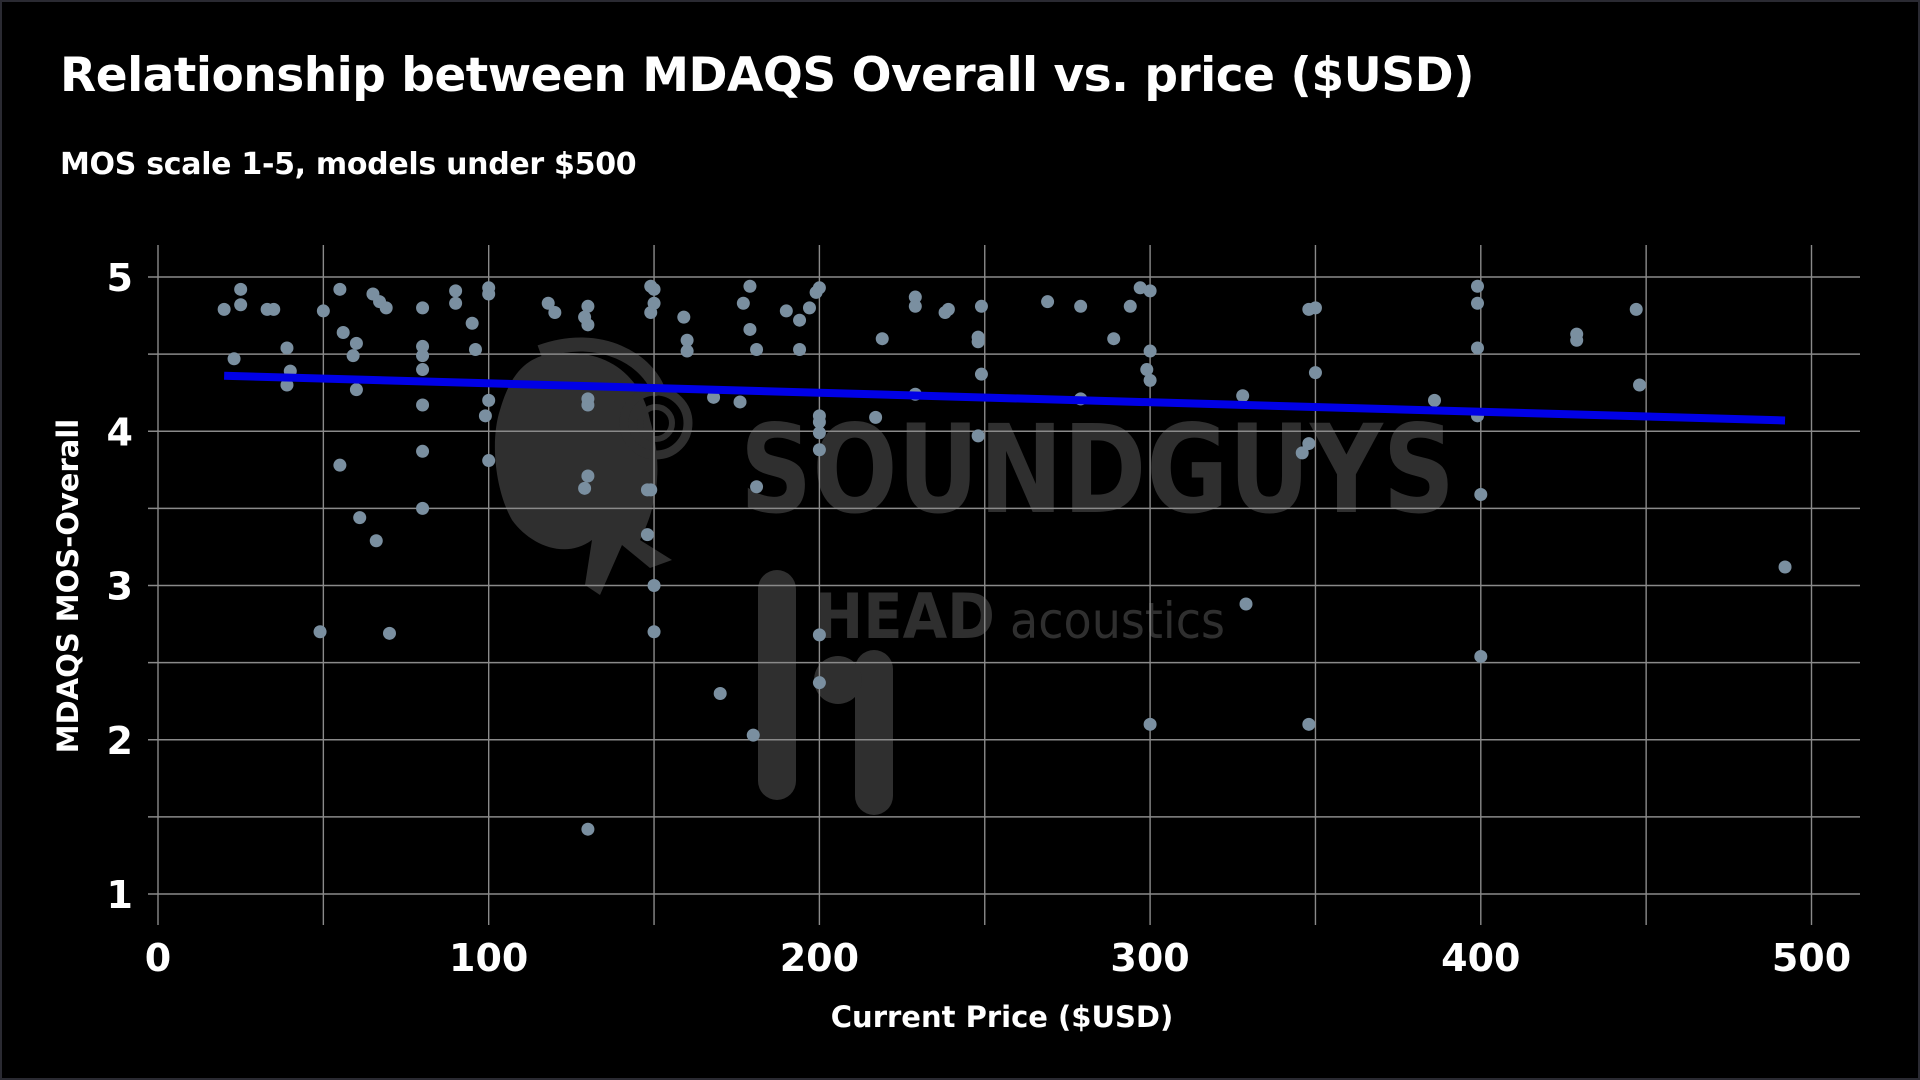 This screenshot has width=1920, height=1080. I want to click on y-tick-label: 3, so click(120, 587).